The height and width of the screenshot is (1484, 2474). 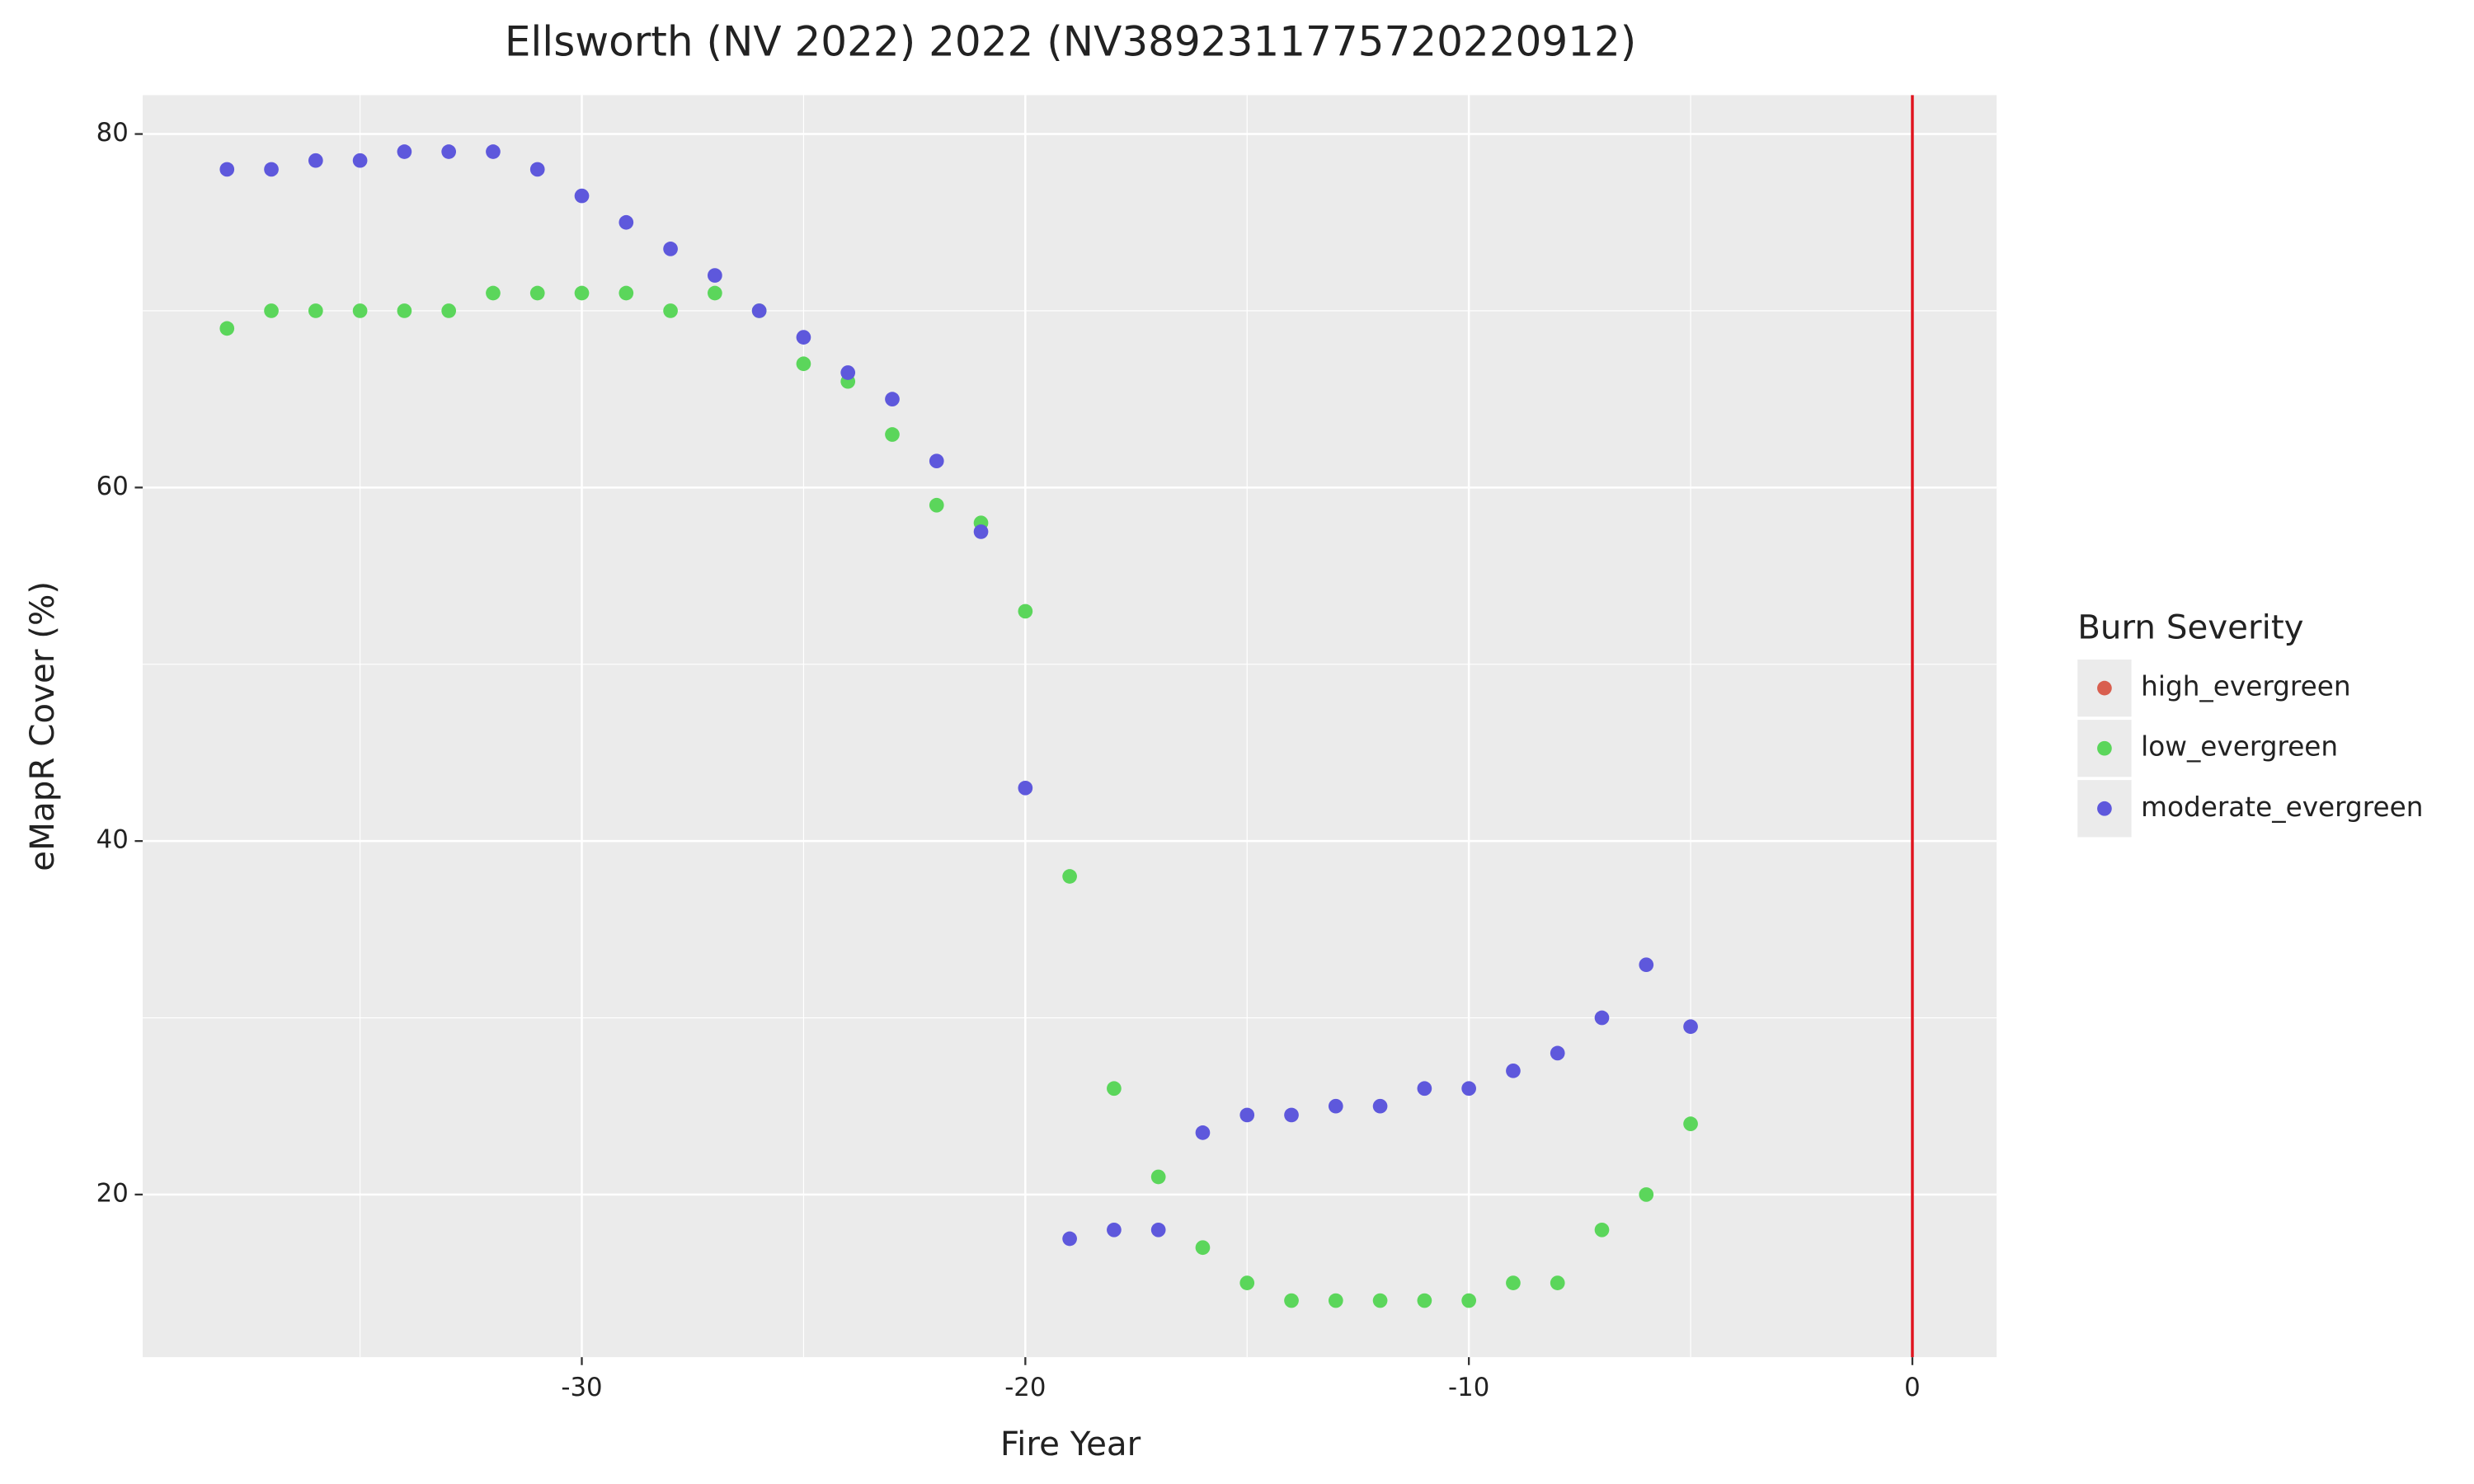 I want to click on y-tick-label: 80, so click(x=112, y=133).